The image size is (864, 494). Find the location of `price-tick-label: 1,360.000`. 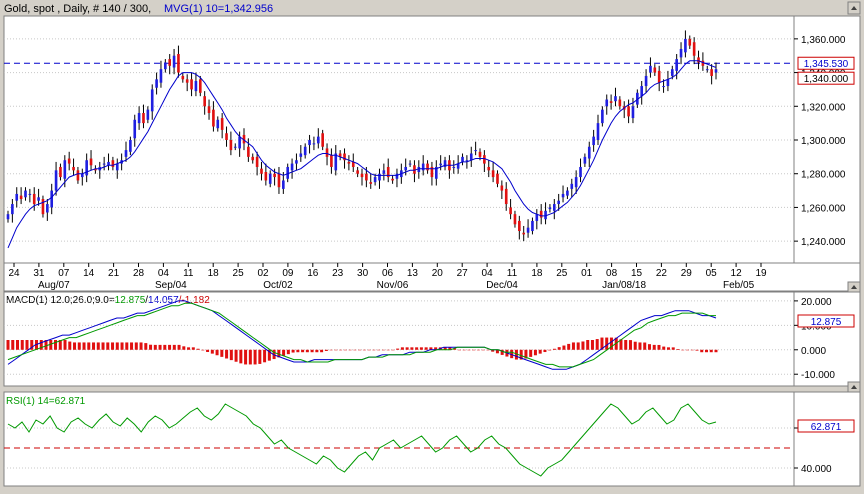

price-tick-label: 1,360.000 is located at coordinates (823, 40).